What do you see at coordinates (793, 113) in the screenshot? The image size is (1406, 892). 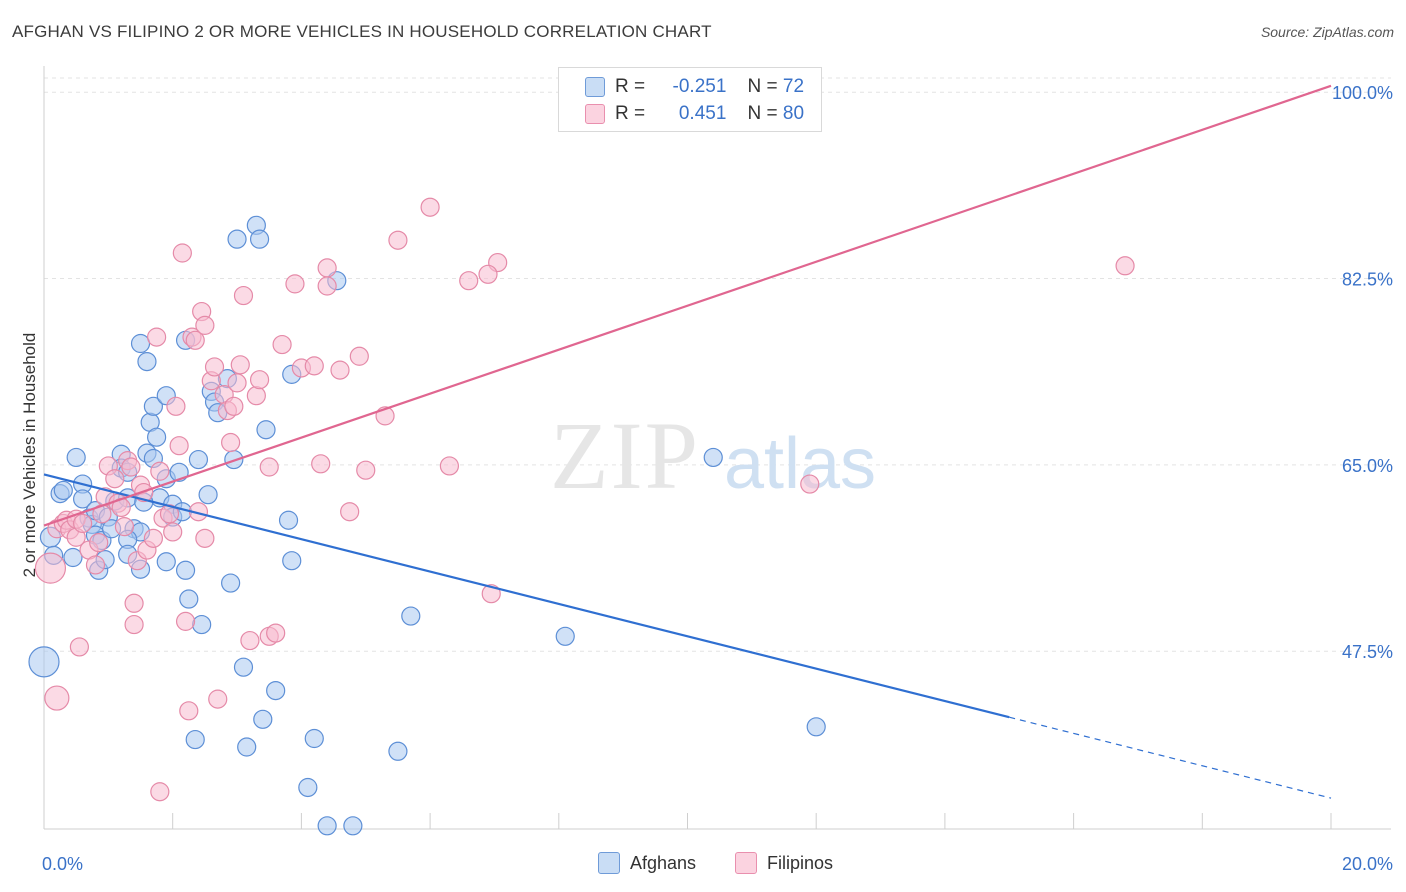 I see `legend-n-value-filipinos: 80` at bounding box center [793, 113].